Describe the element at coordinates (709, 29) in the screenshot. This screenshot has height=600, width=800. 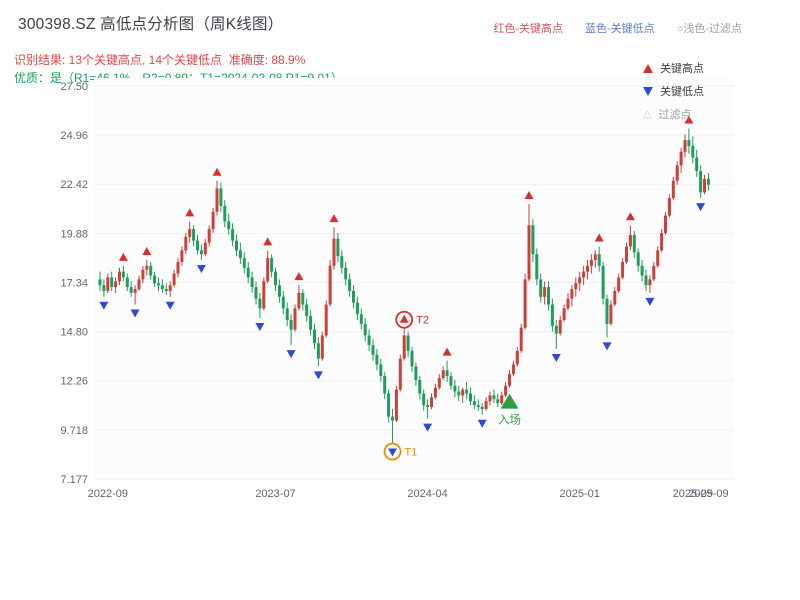
I see `top-legend-filtered: ○浅色-过滤点` at that location.